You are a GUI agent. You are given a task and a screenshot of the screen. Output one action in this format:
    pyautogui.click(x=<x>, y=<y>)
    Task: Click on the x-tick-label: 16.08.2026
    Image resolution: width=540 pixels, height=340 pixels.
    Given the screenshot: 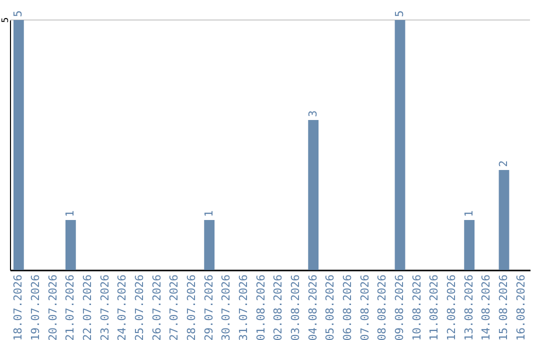 What is the action you would take?
    pyautogui.click(x=521, y=307)
    